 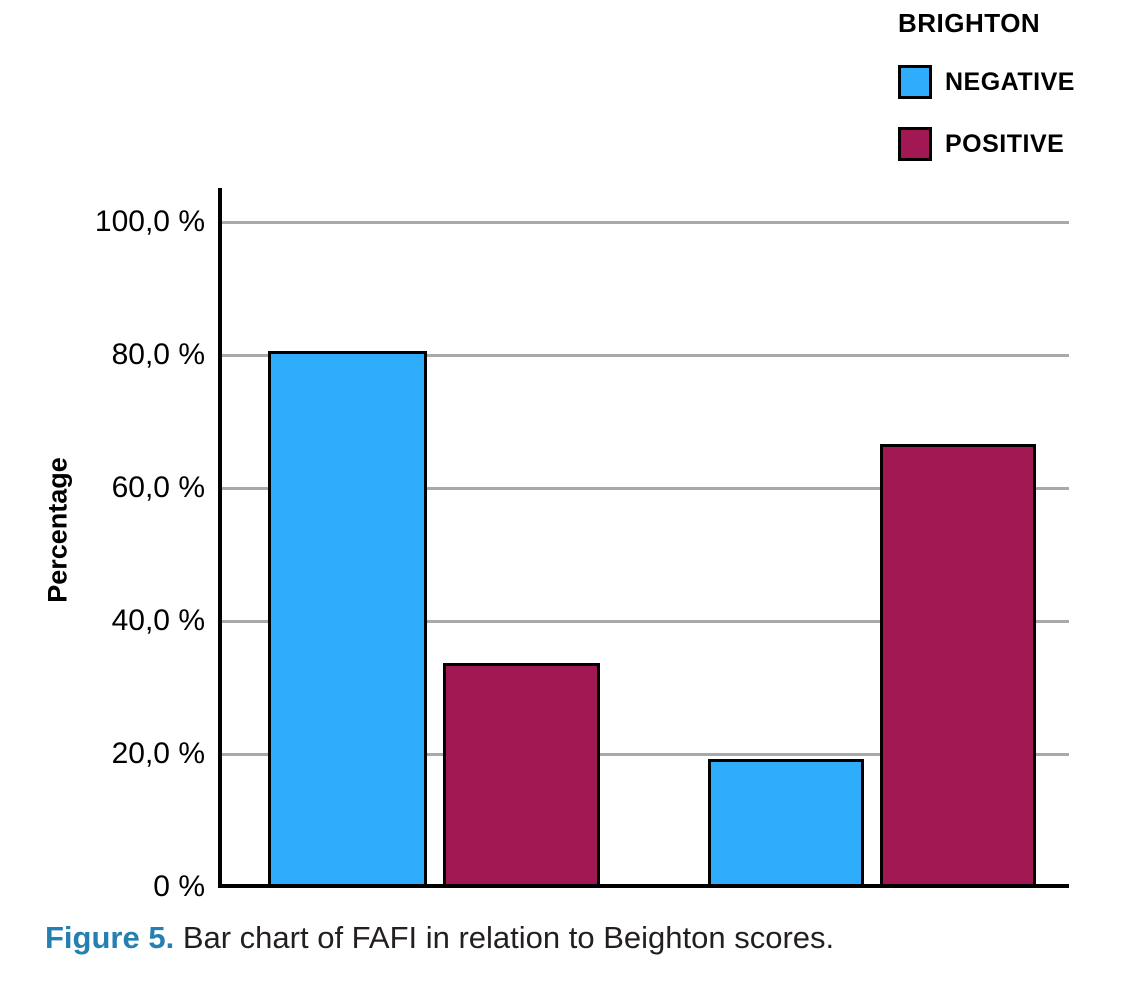 I want to click on bar-positive-group2, so click(x=958, y=666).